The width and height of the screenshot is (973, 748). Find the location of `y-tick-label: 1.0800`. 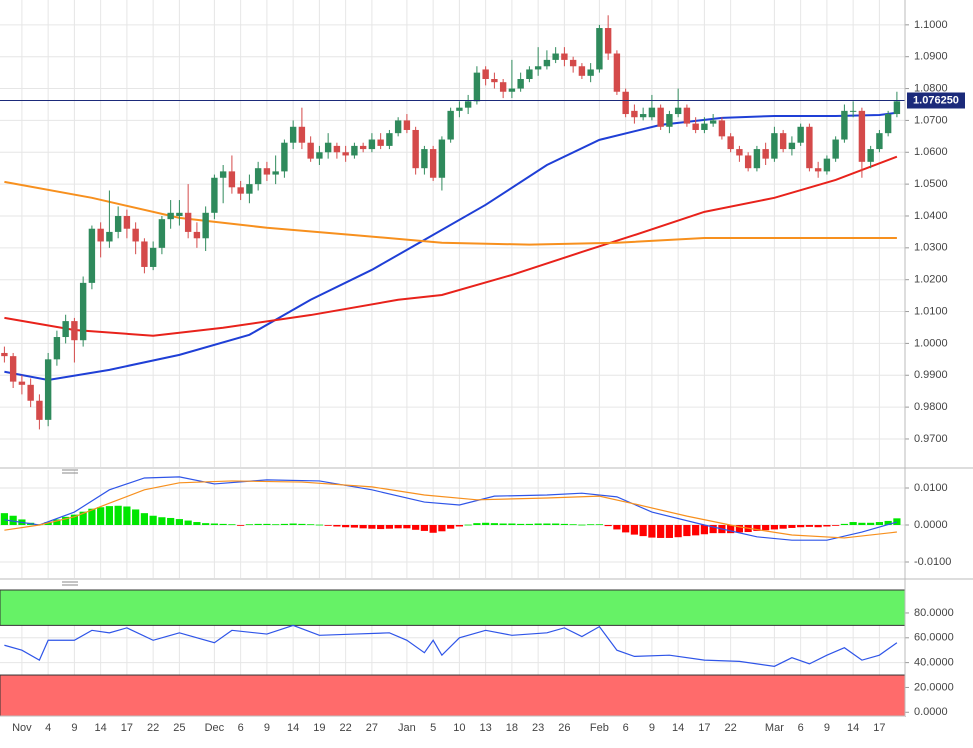

y-tick-label: 1.0800 is located at coordinates (931, 88).